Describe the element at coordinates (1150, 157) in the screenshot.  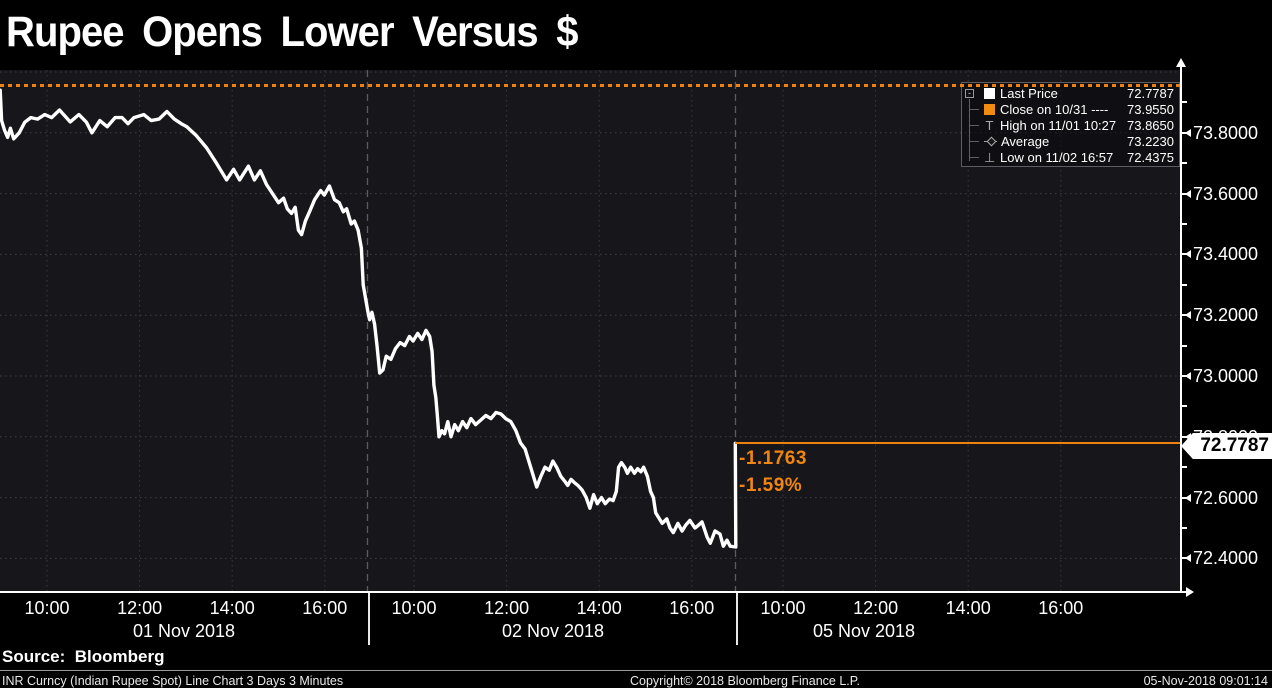
I see `legend-value: 72.4375` at that location.